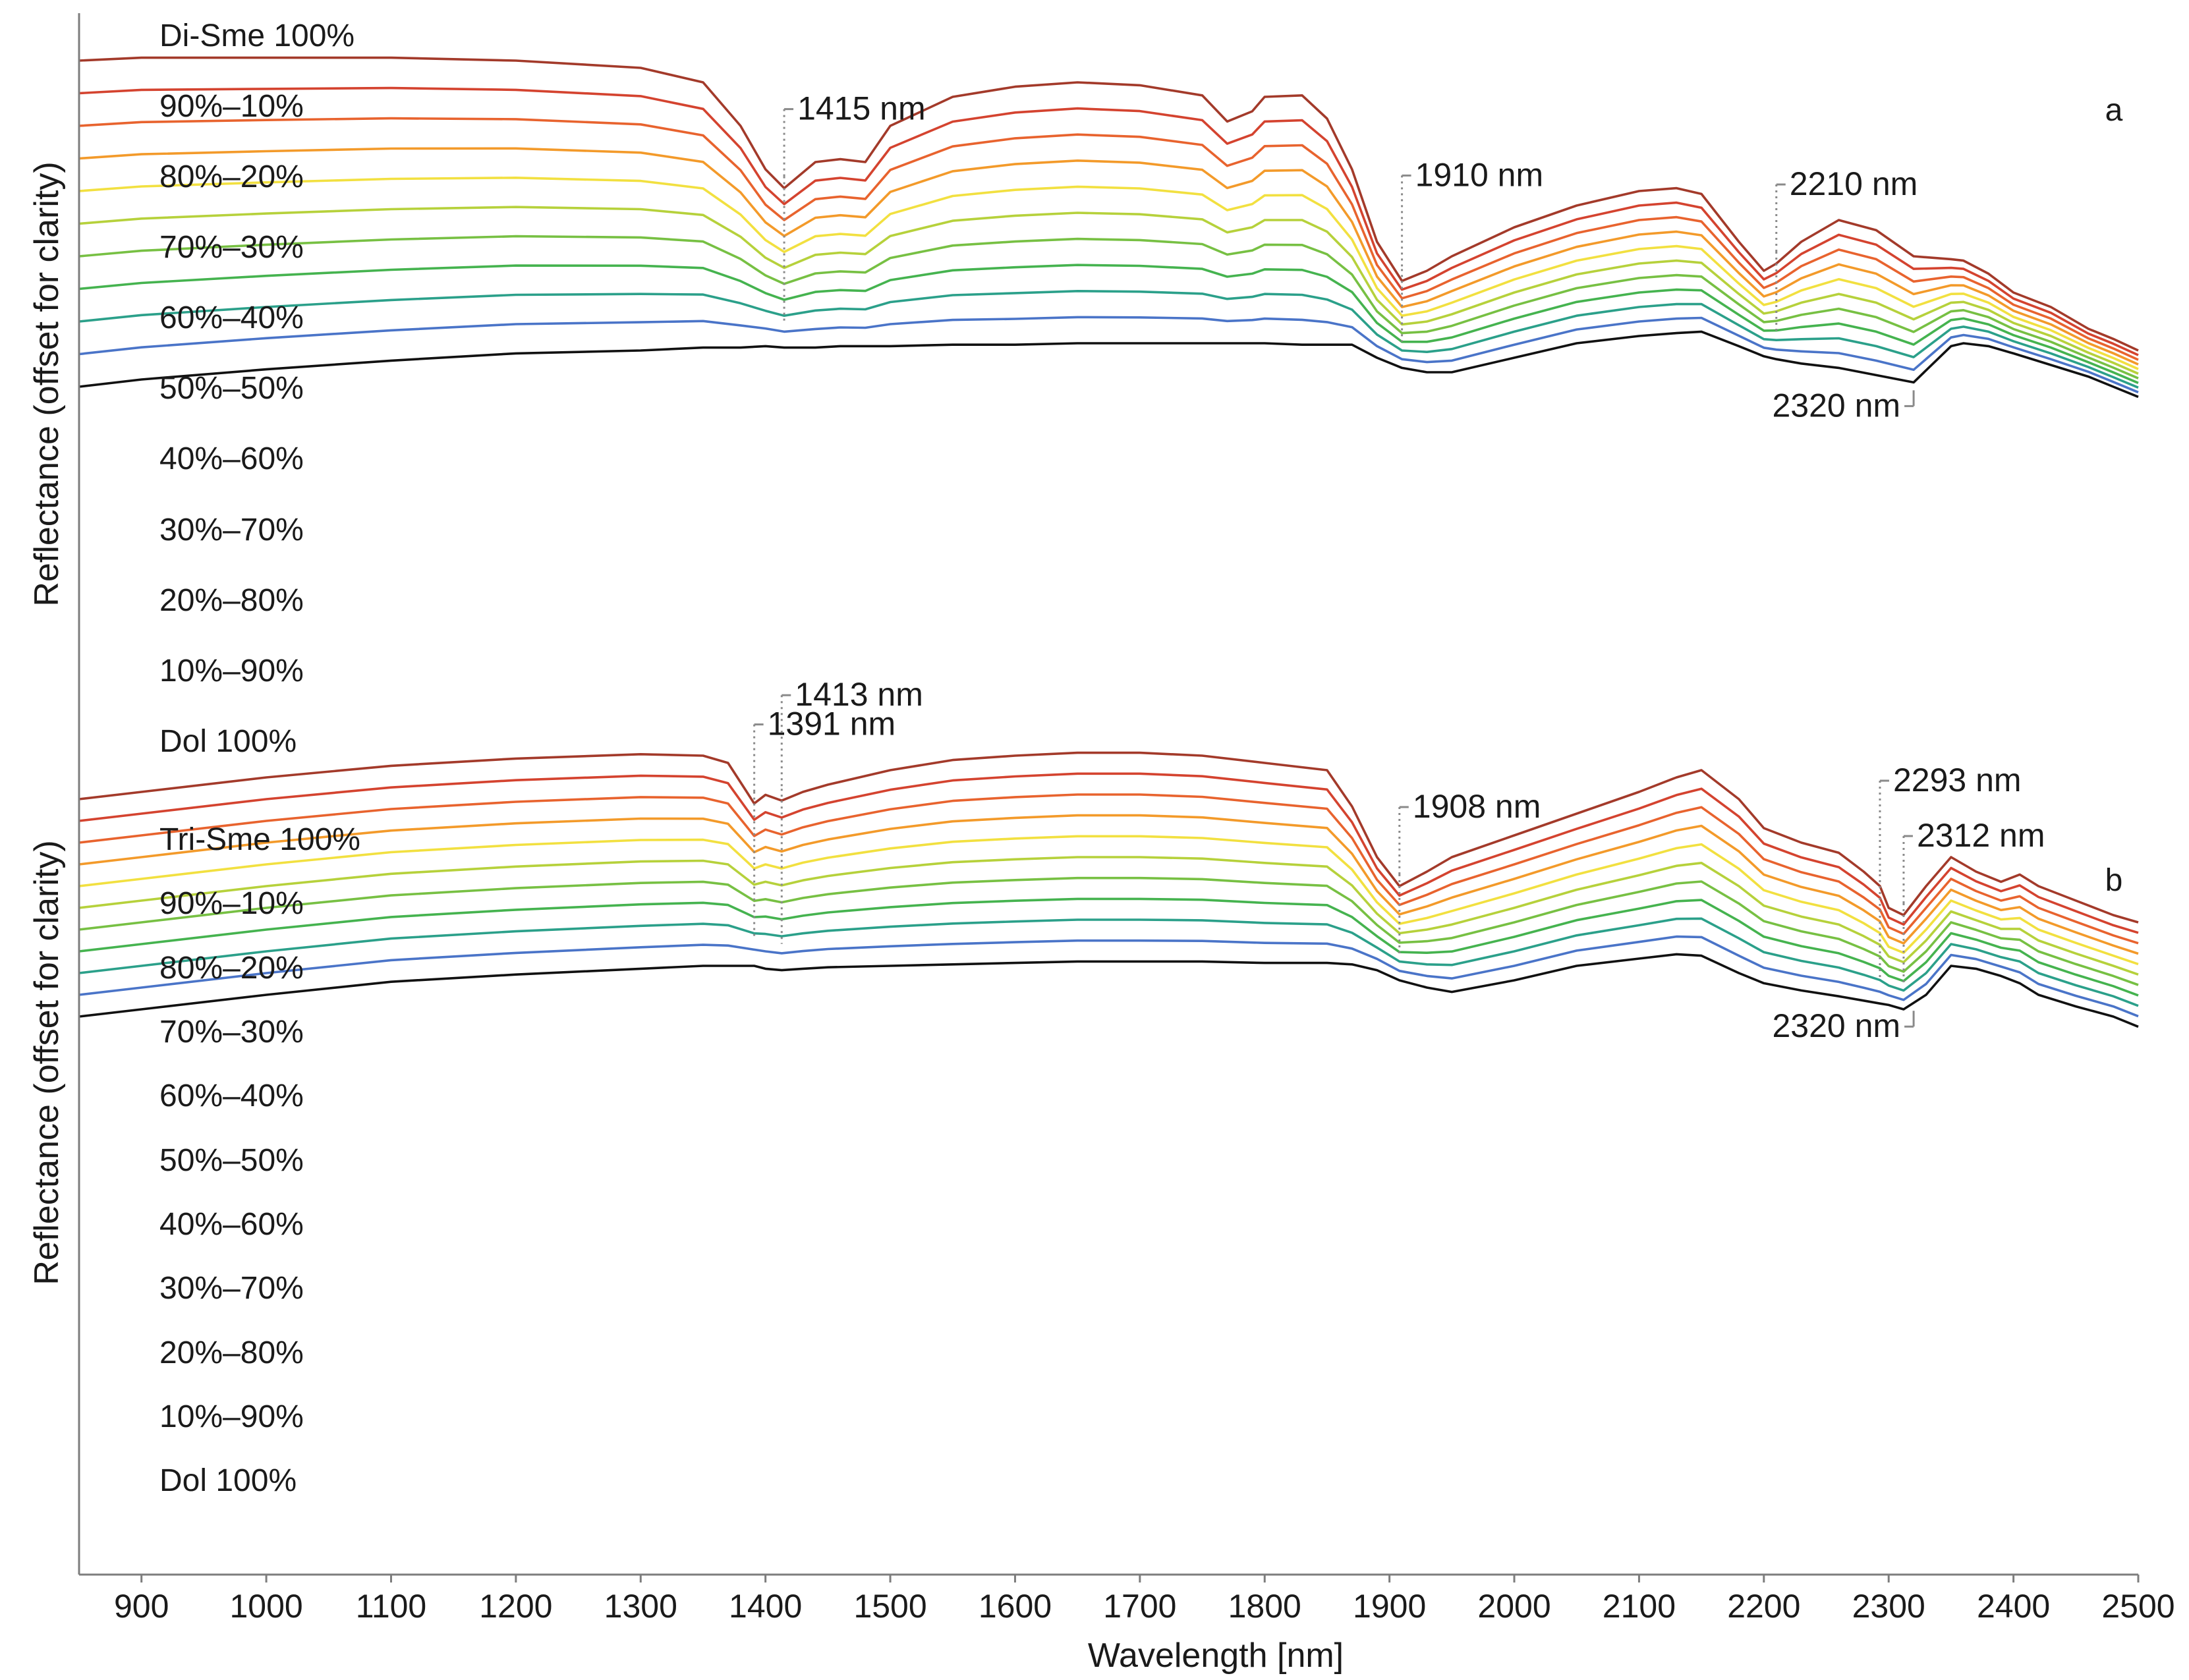  What do you see at coordinates (231, 1032) in the screenshot?
I see `series-label-b-3: 70%–30%` at bounding box center [231, 1032].